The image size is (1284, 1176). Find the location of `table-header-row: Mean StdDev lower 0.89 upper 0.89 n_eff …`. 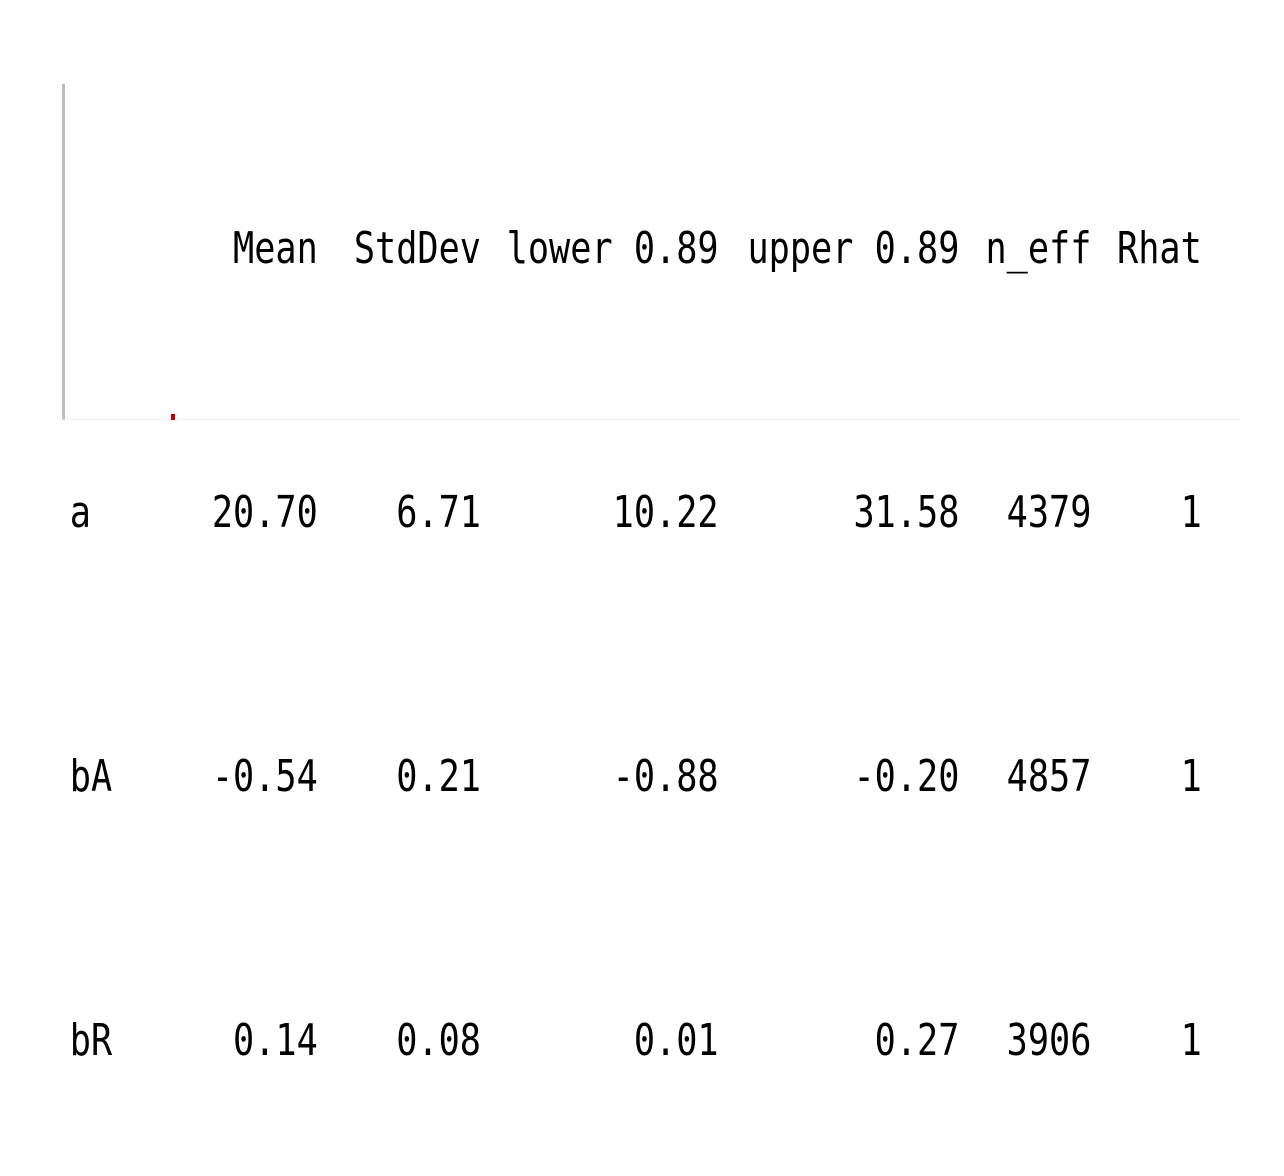

table-header-row: Mean StdDev lower 0.89 upper 0.89 n_eff … is located at coordinates (633, 249).